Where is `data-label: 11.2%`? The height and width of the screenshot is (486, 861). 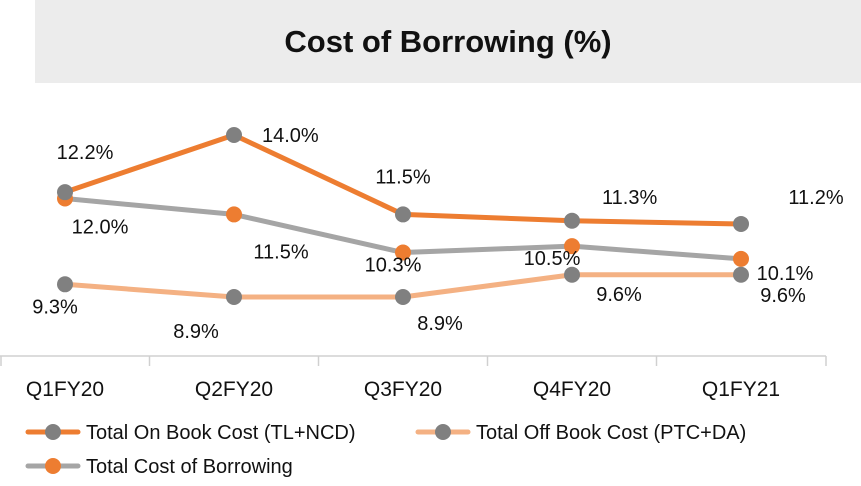 data-label: 11.2% is located at coordinates (815, 198).